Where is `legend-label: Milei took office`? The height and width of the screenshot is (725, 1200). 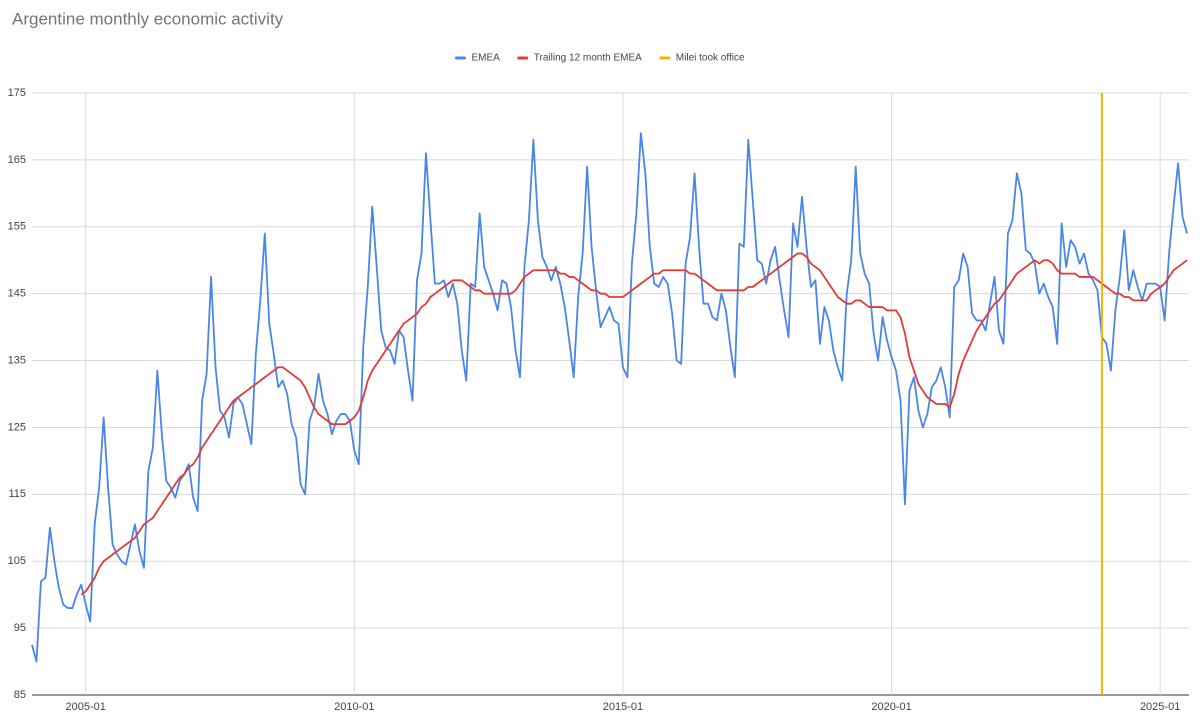
legend-label: Milei took office is located at coordinates (710, 58).